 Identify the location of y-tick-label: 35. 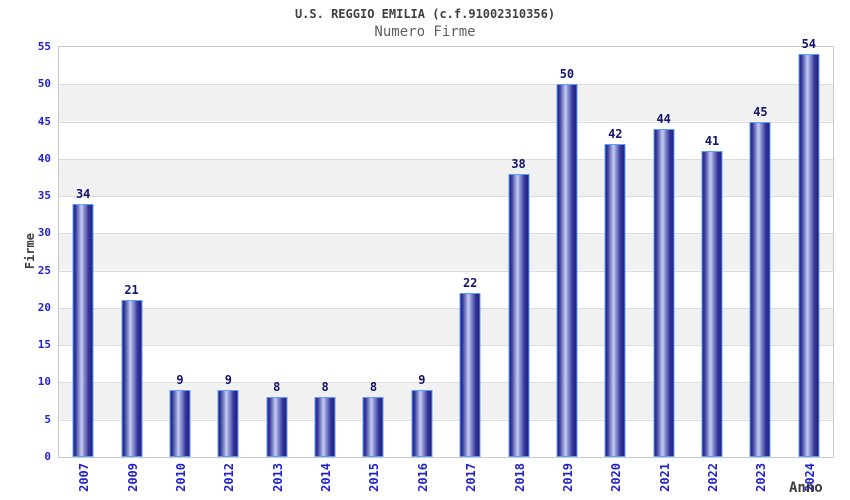
(44, 196).